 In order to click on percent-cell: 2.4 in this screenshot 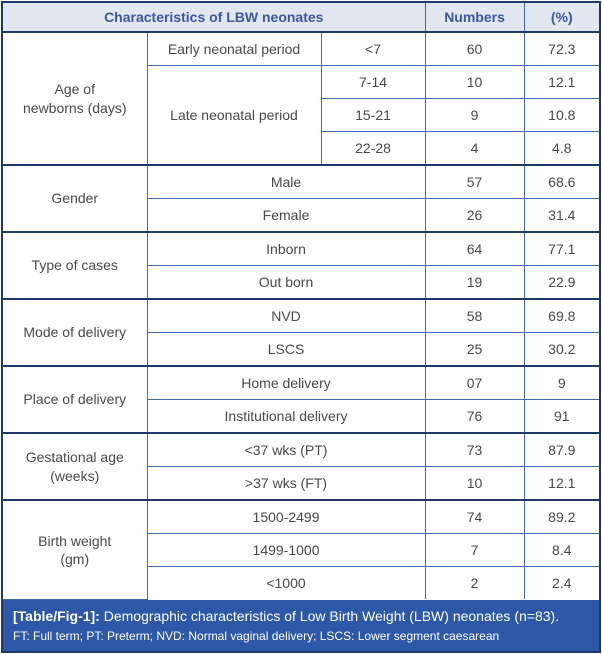, I will do `click(561, 582)`.